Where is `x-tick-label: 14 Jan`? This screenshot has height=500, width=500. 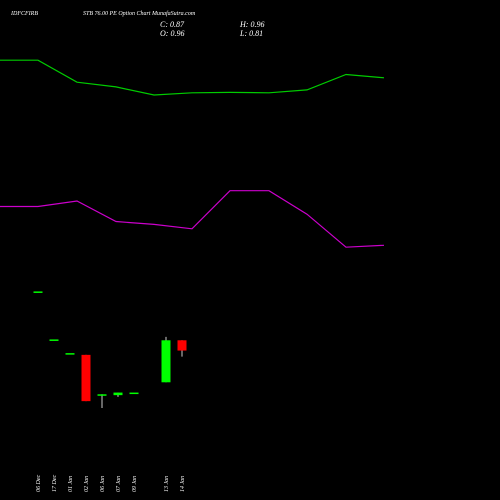 x-tick-label: 14 Jan is located at coordinates (182, 484).